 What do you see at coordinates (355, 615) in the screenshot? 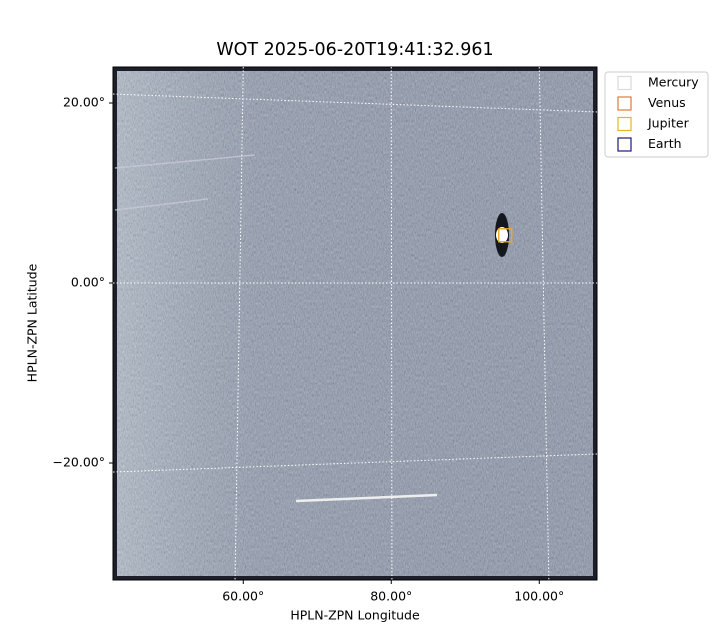
I see `x-axis-label: HPLN-ZPN Longitude` at bounding box center [355, 615].